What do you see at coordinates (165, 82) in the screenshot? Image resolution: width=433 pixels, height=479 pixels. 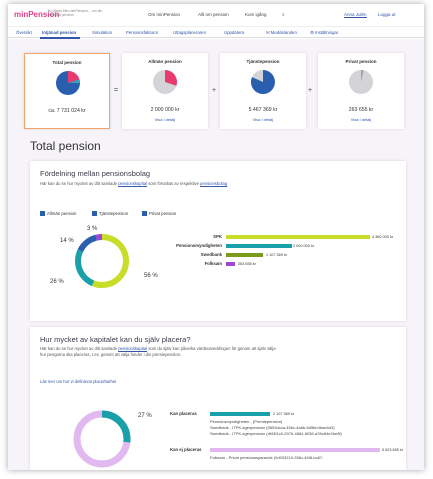 I see `allman-pie` at bounding box center [165, 82].